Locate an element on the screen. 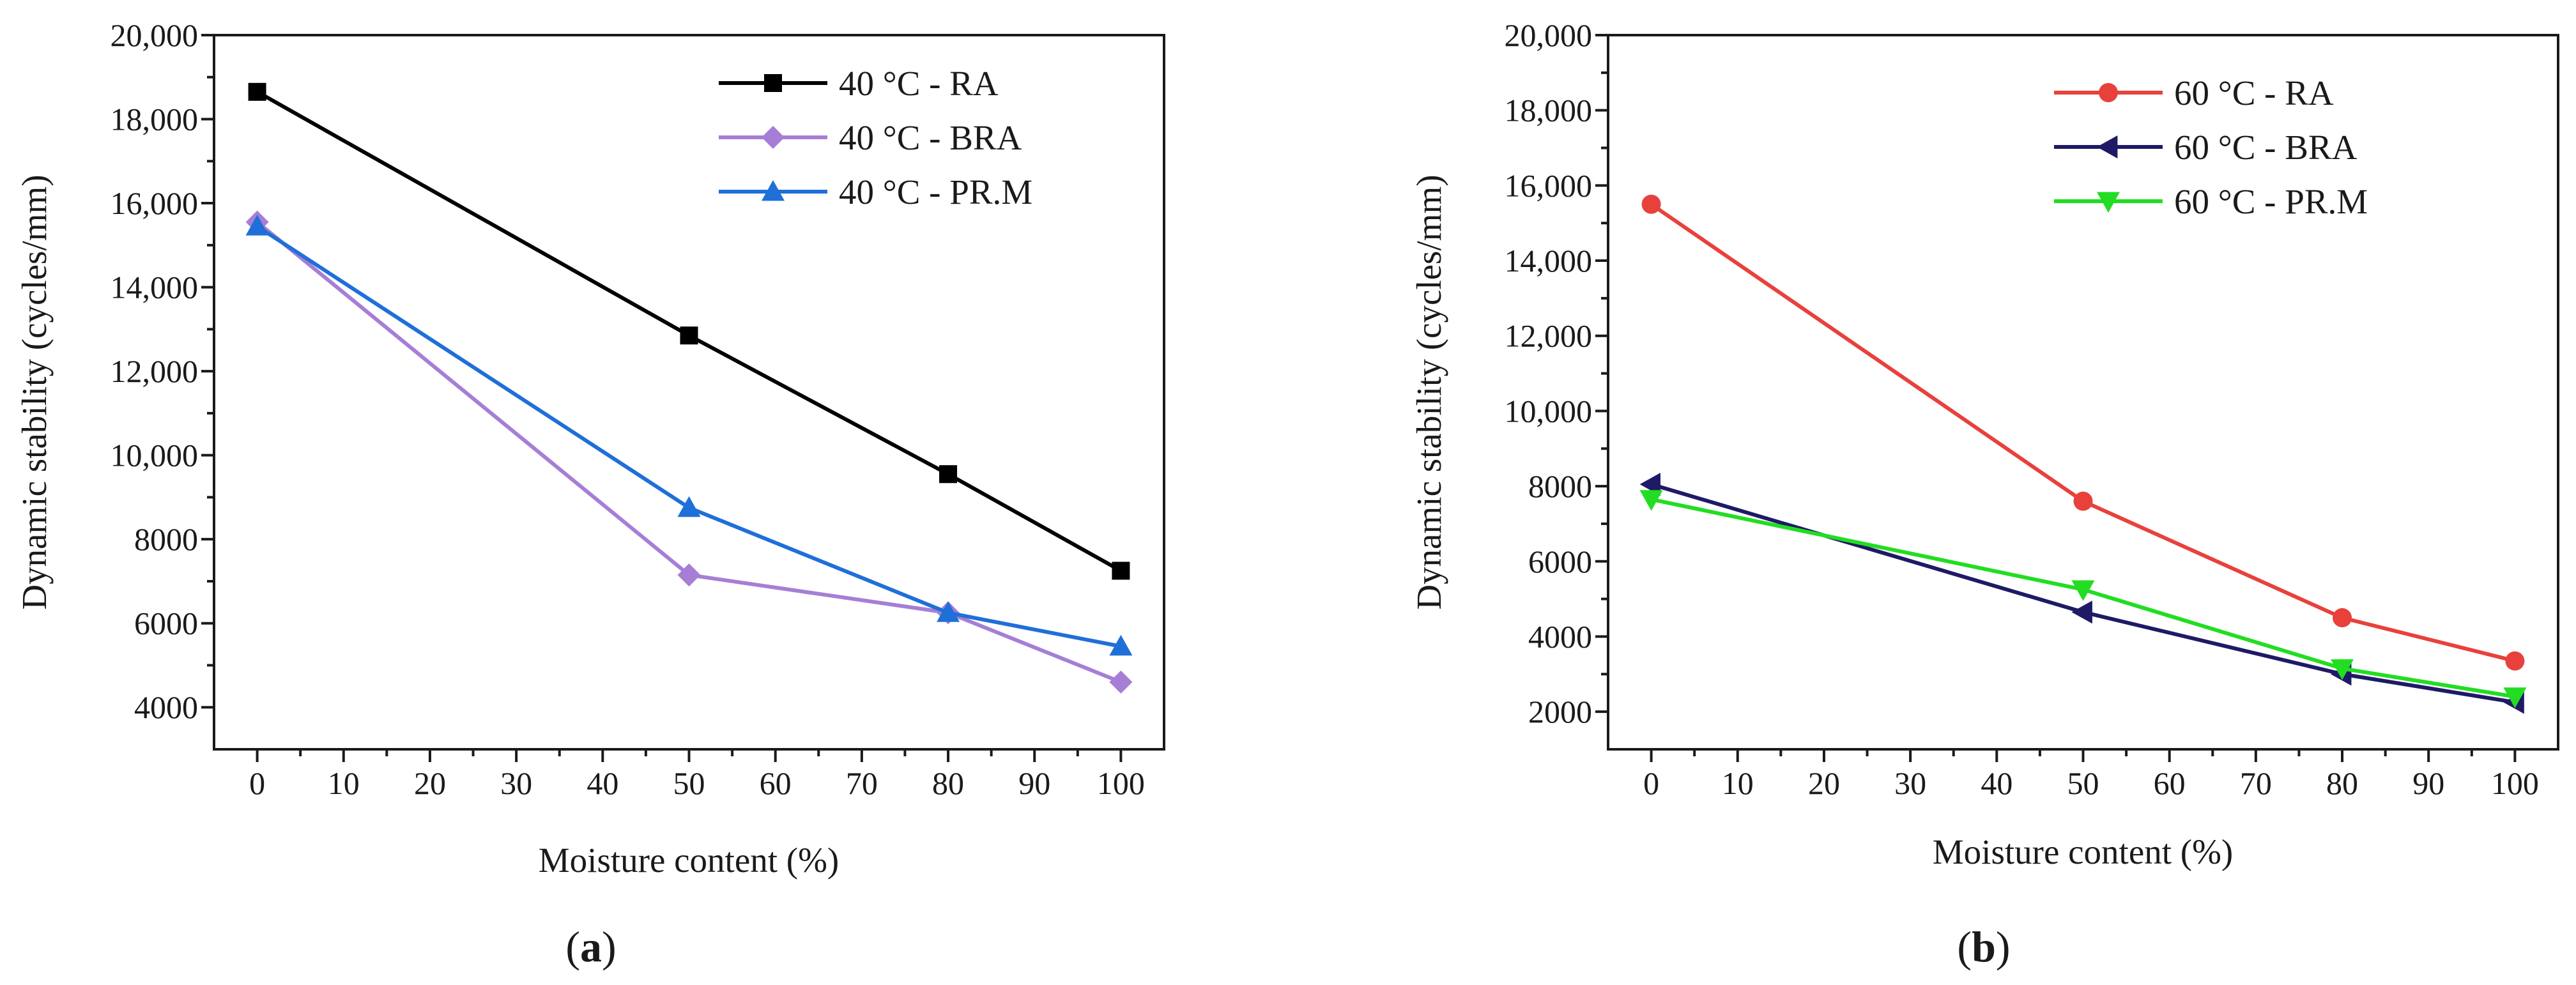 The image size is (2576, 985). x-tick-labels-a: 0 10 20 30 40 50 60 70 80 90 100 is located at coordinates (697, 783).